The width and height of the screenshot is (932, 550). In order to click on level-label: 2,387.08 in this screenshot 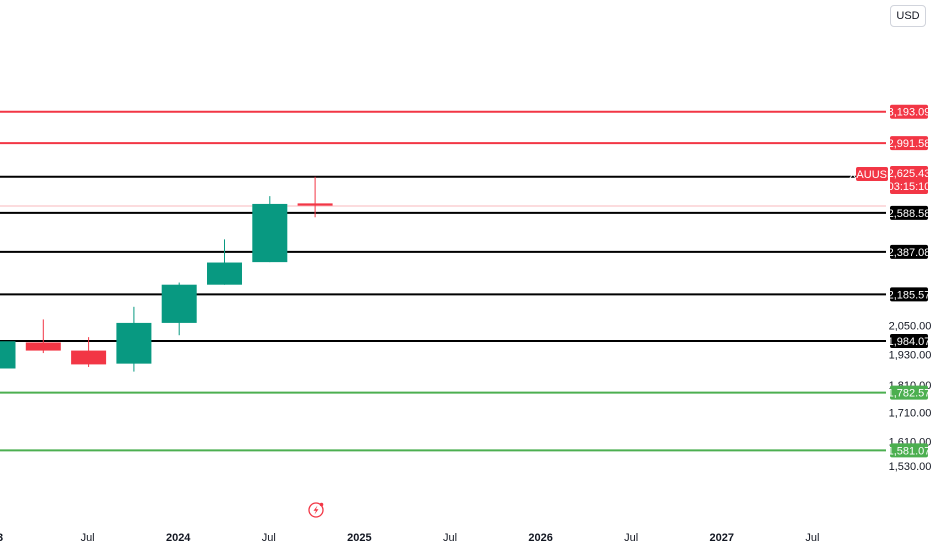, I will do `click(909, 253)`.